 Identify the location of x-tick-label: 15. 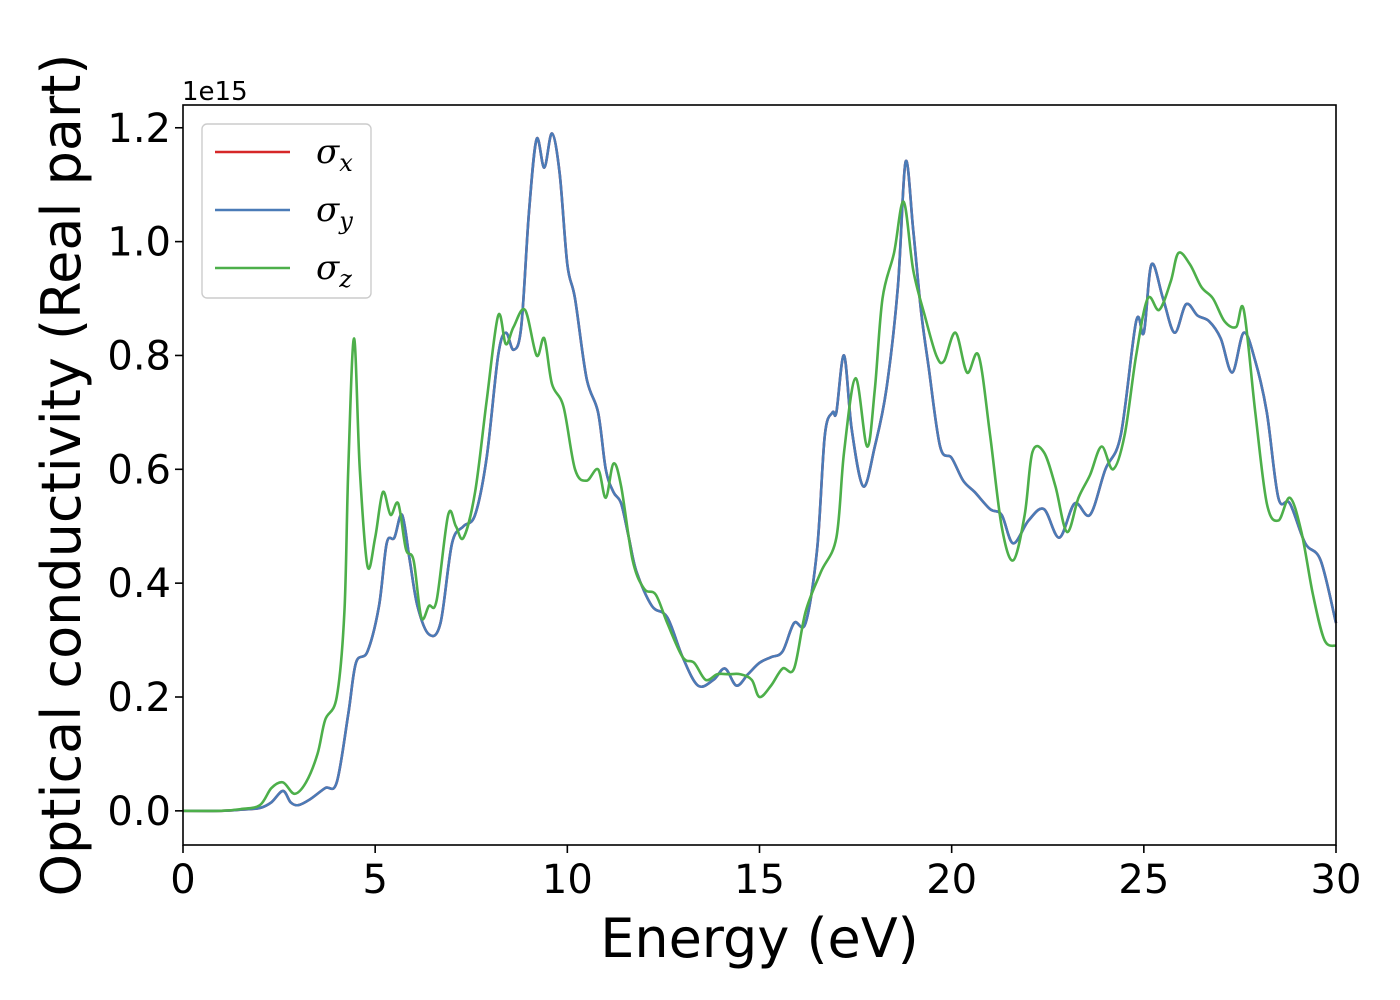
(759, 880).